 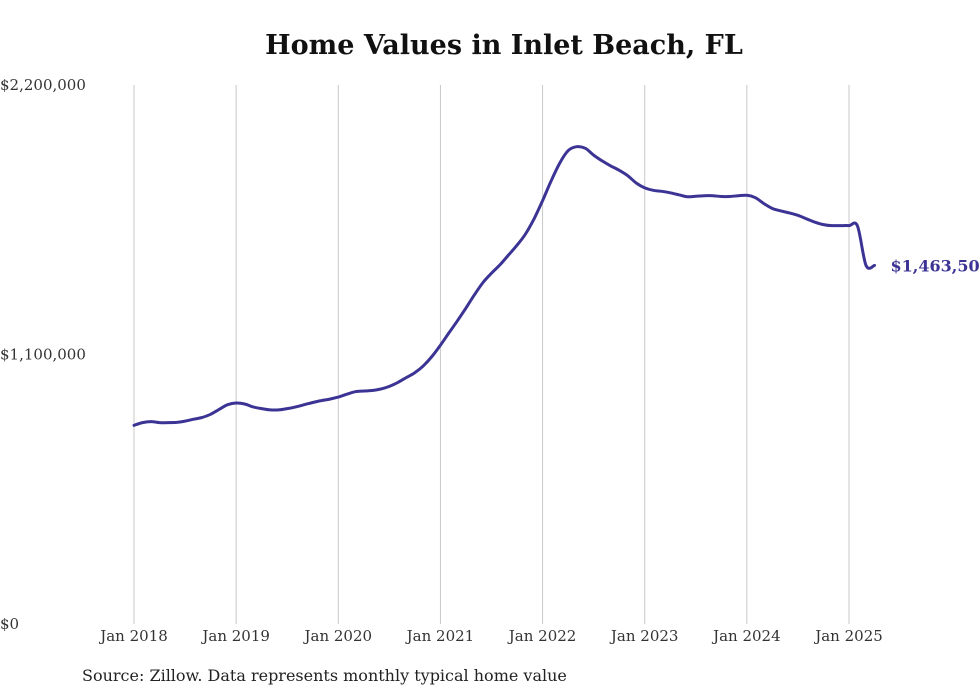 I want to click on x-tick-label: Jan 2018, so click(x=133, y=636).